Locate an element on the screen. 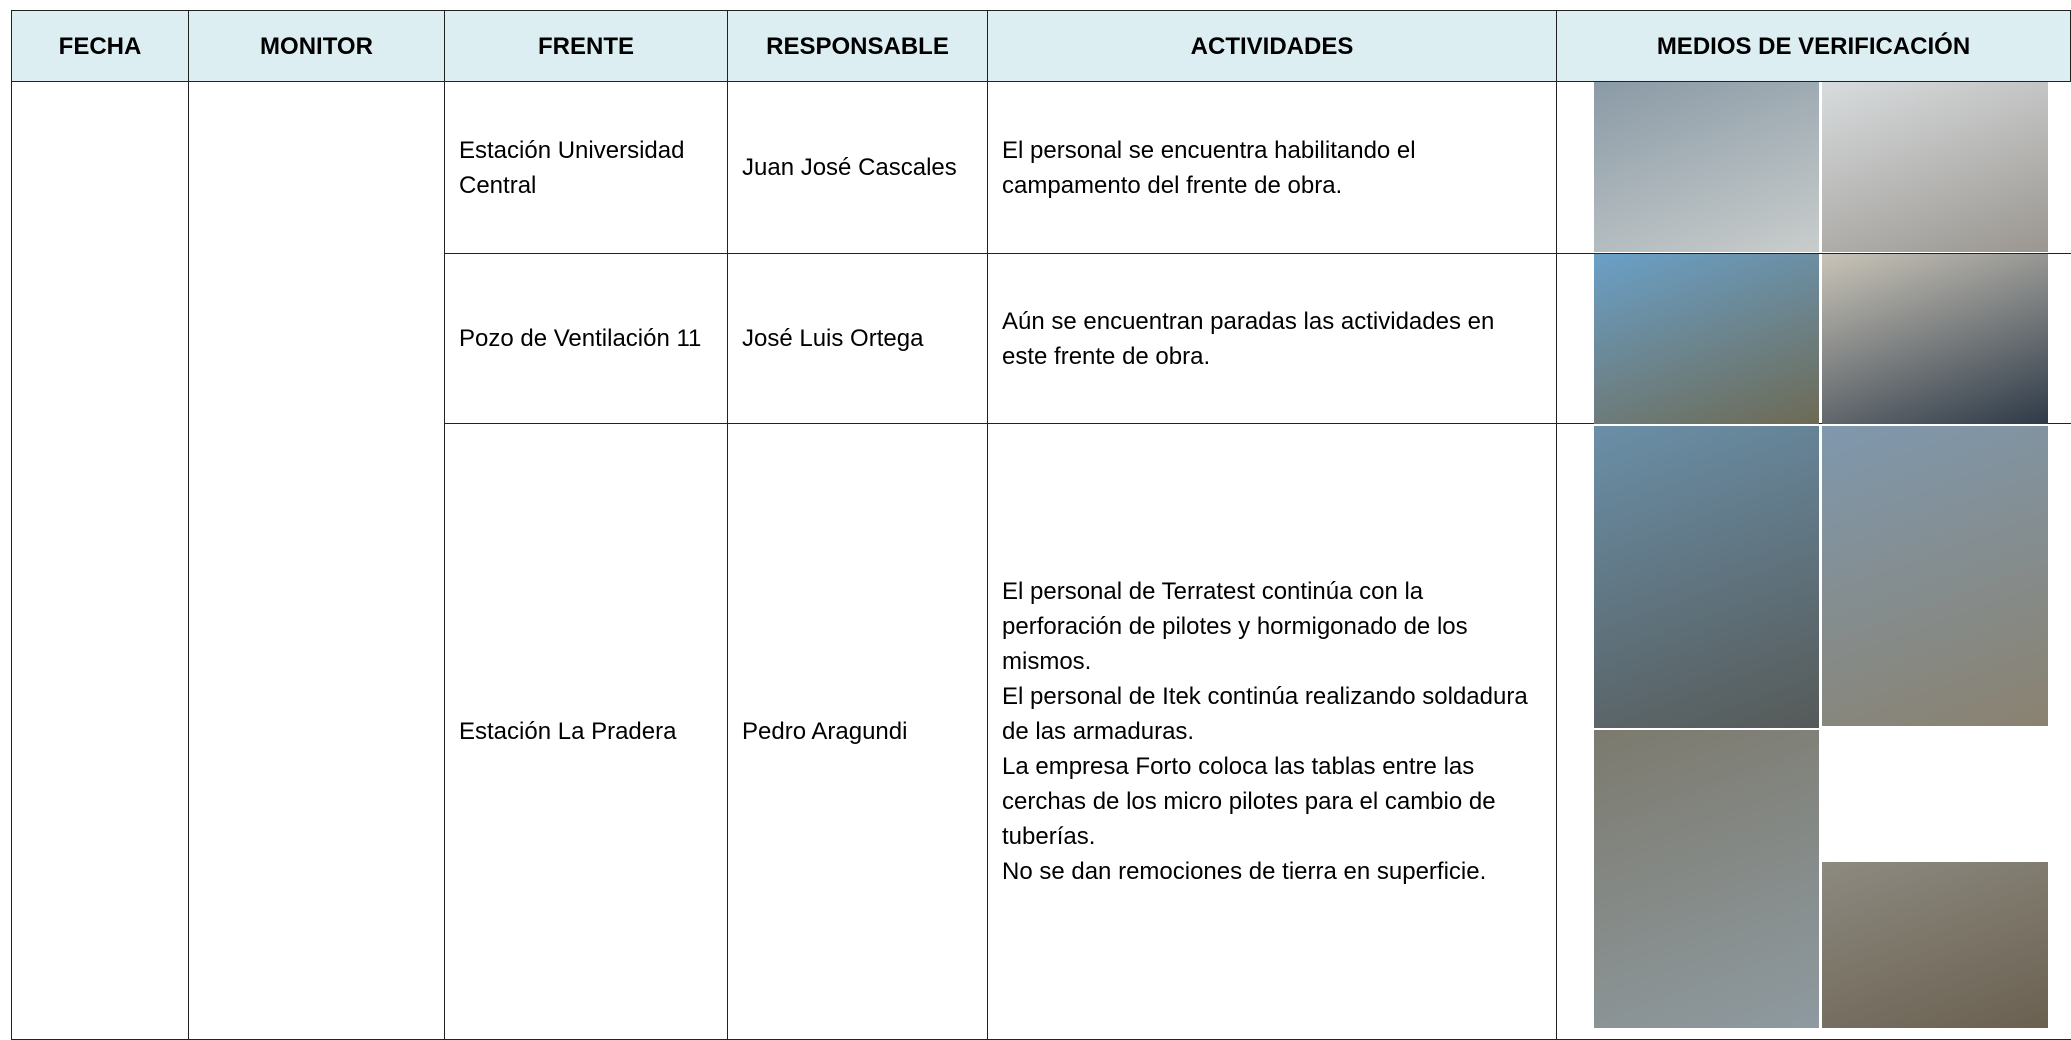 The image size is (2071, 1040). text: FECHA is located at coordinates (100, 46).